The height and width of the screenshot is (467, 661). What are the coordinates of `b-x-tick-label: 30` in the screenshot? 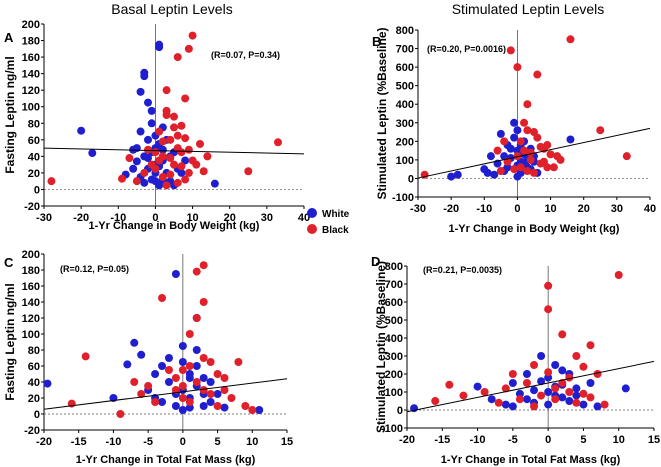 It's located at (617, 209).